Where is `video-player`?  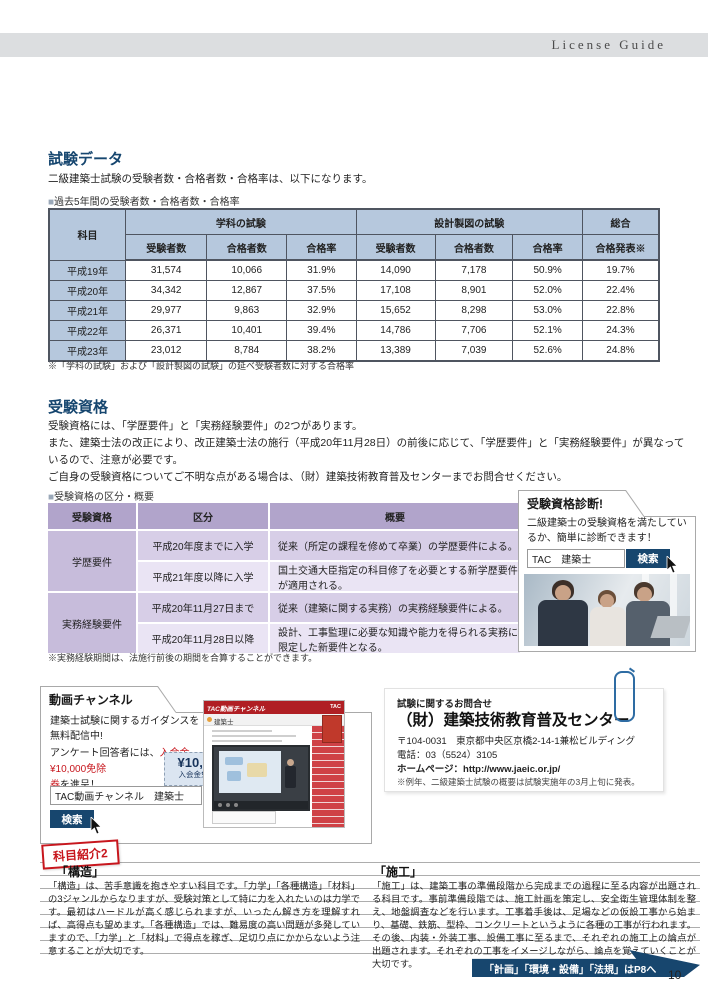 video-player is located at coordinates (261, 778).